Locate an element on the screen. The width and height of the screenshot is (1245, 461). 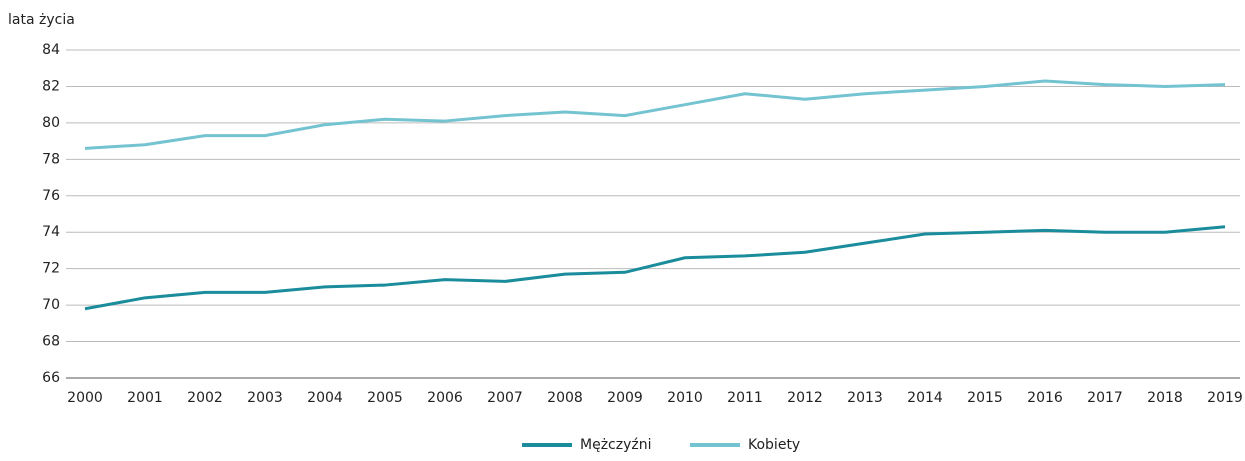
x-tick-label: 2011 is located at coordinates (745, 398).